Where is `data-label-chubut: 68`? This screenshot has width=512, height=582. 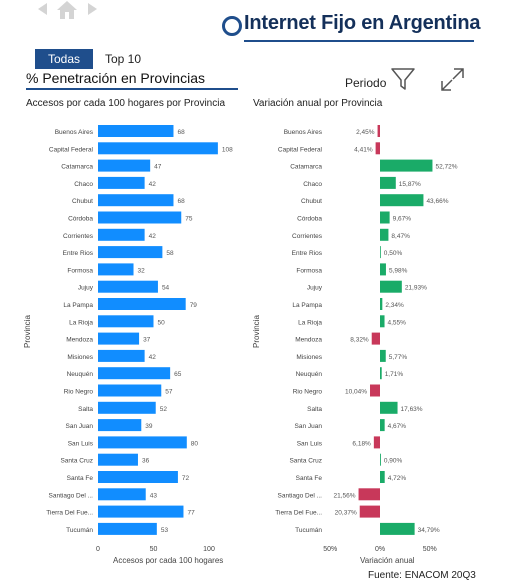 data-label-chubut: 68 is located at coordinates (181, 201).